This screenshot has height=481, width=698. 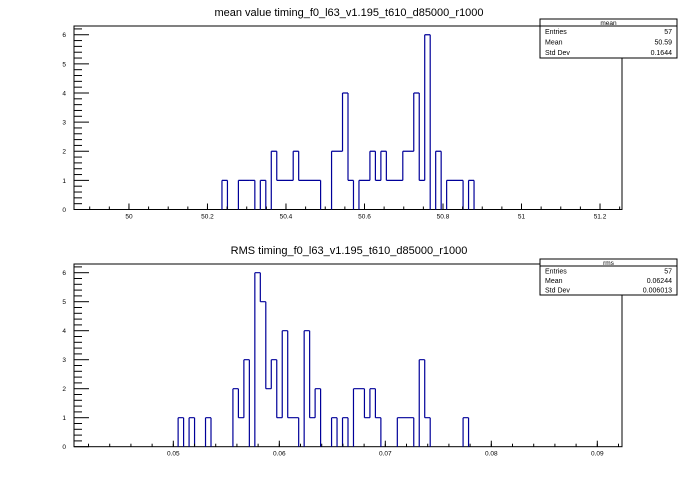 What do you see at coordinates (609, 263) in the screenshot?
I see `stats-title: rms` at bounding box center [609, 263].